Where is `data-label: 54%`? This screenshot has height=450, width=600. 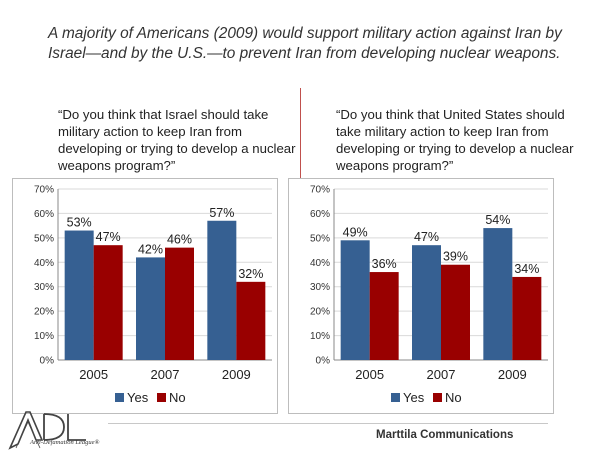
data-label: 54% is located at coordinates (497, 220).